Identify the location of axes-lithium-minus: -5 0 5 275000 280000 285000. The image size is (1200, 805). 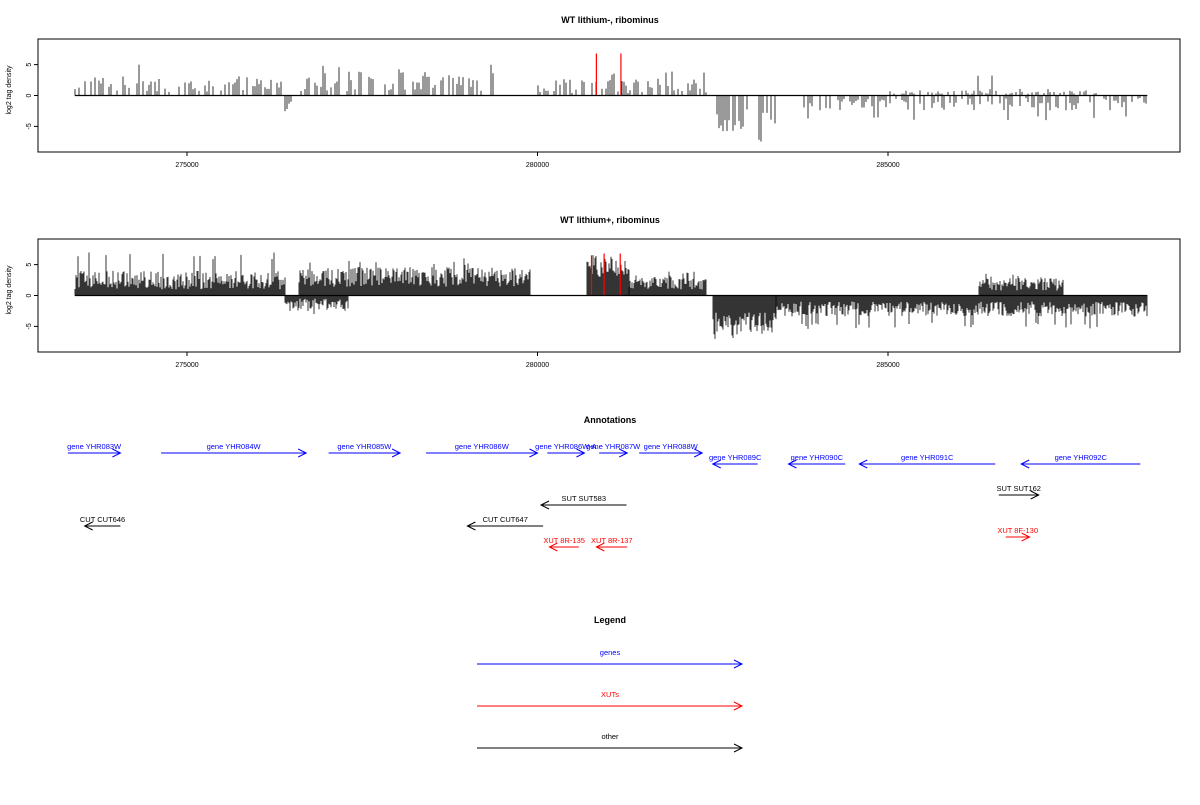
(587, 116).